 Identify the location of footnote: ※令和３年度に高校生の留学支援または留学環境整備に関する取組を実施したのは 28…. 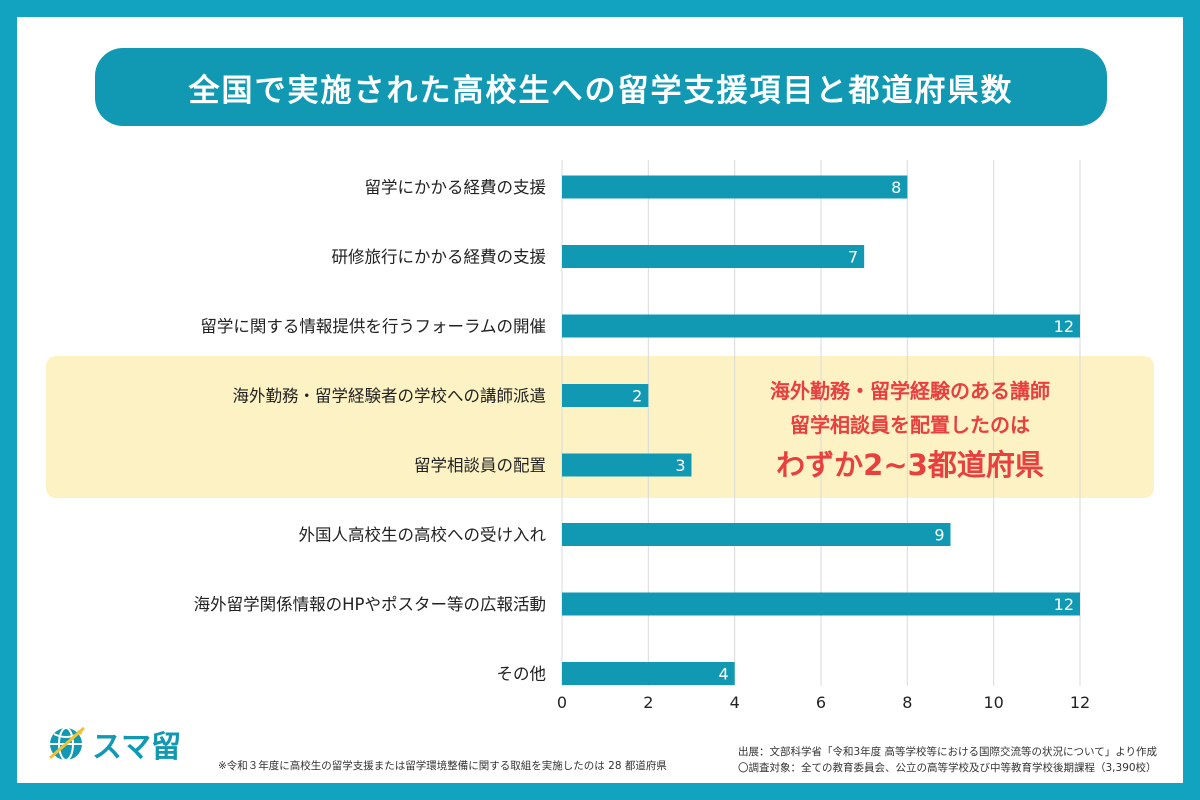
(442, 766).